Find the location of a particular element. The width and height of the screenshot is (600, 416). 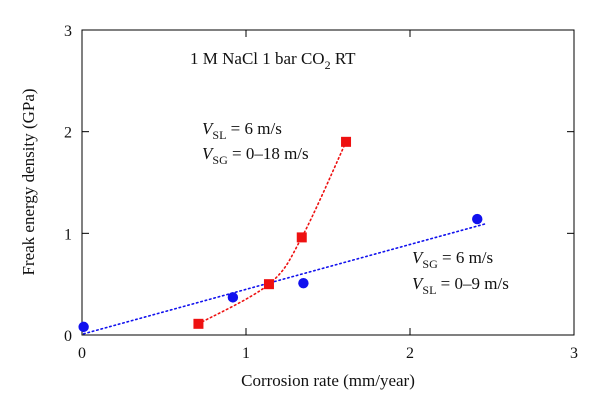

y-tick-label: 2 is located at coordinates (68, 133).